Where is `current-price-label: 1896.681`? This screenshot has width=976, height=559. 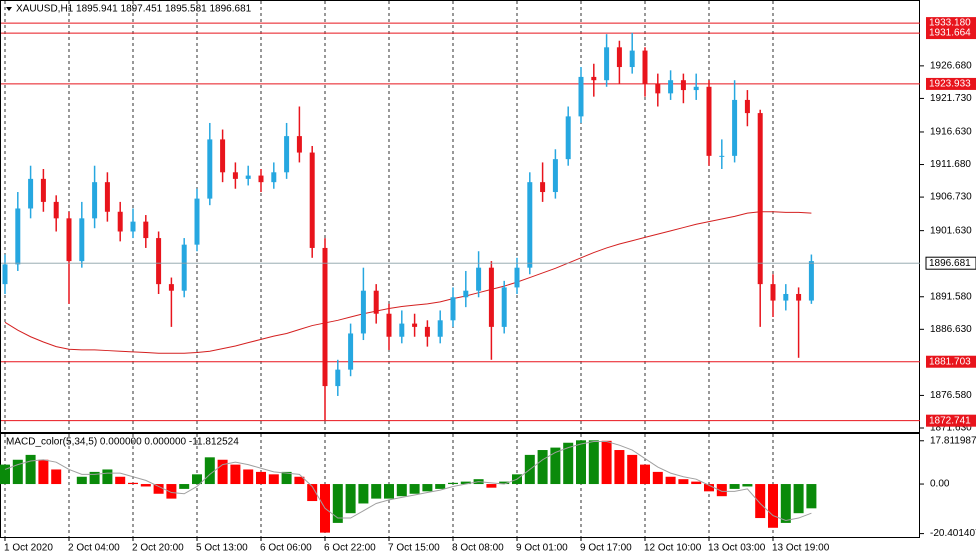
current-price-label: 1896.681 is located at coordinates (950, 263).